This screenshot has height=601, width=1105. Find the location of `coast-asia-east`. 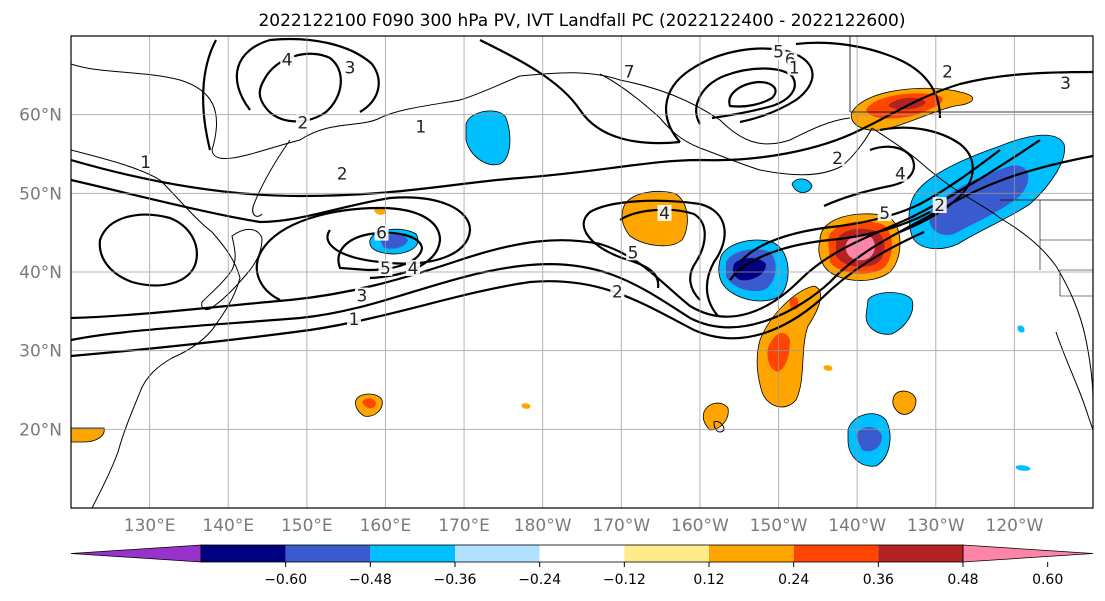

coast-asia-east is located at coordinates (156, 328).